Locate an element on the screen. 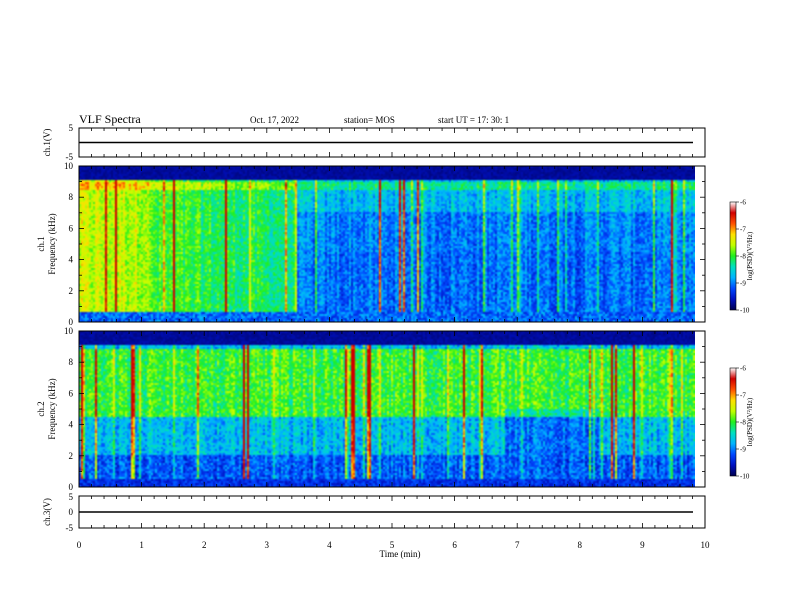 The image size is (792, 612). x-tick-label: 8 is located at coordinates (580, 545).